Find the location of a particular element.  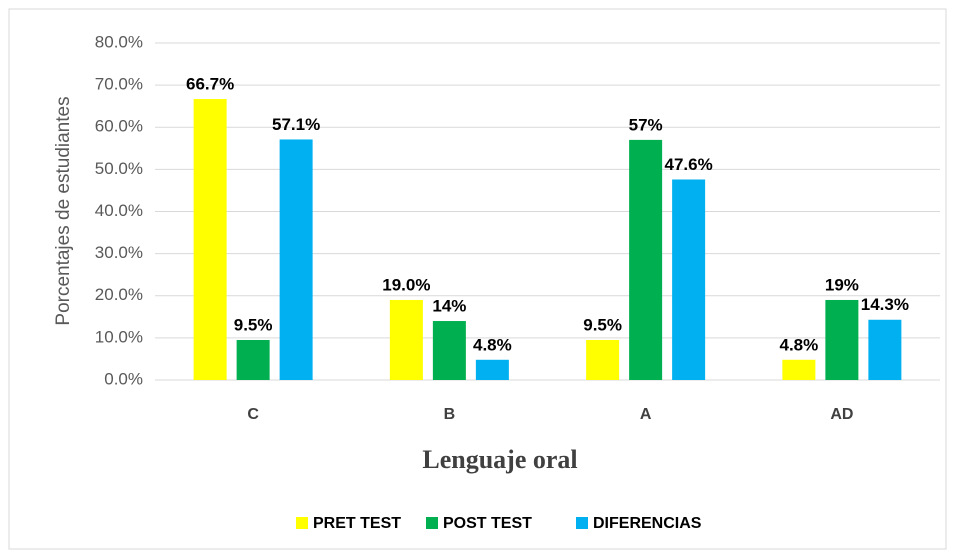

y-tick-label: 70.0% is located at coordinates (119, 84).